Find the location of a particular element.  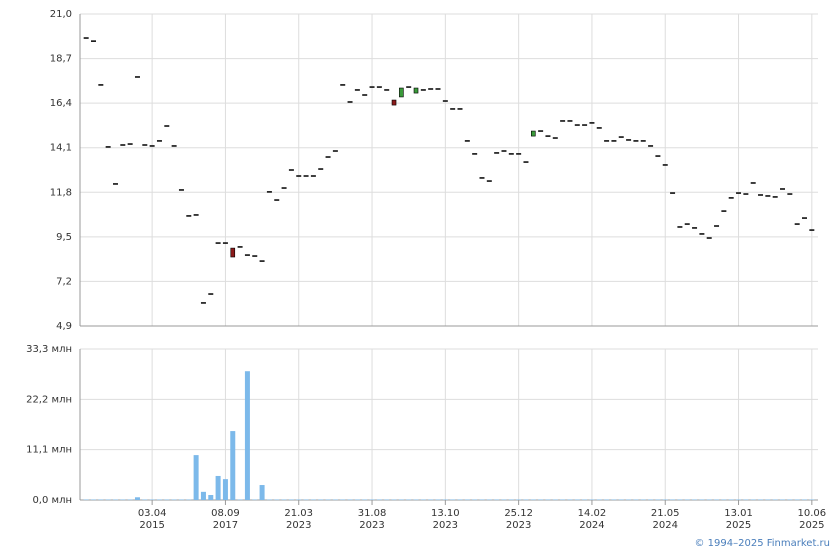

x-tick-label: 13.01 is located at coordinates (738, 513).